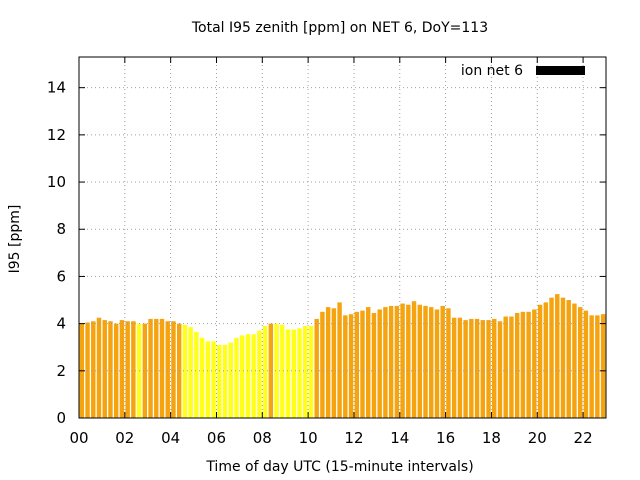  I want to click on legend-label: ion net 6, so click(492, 71).